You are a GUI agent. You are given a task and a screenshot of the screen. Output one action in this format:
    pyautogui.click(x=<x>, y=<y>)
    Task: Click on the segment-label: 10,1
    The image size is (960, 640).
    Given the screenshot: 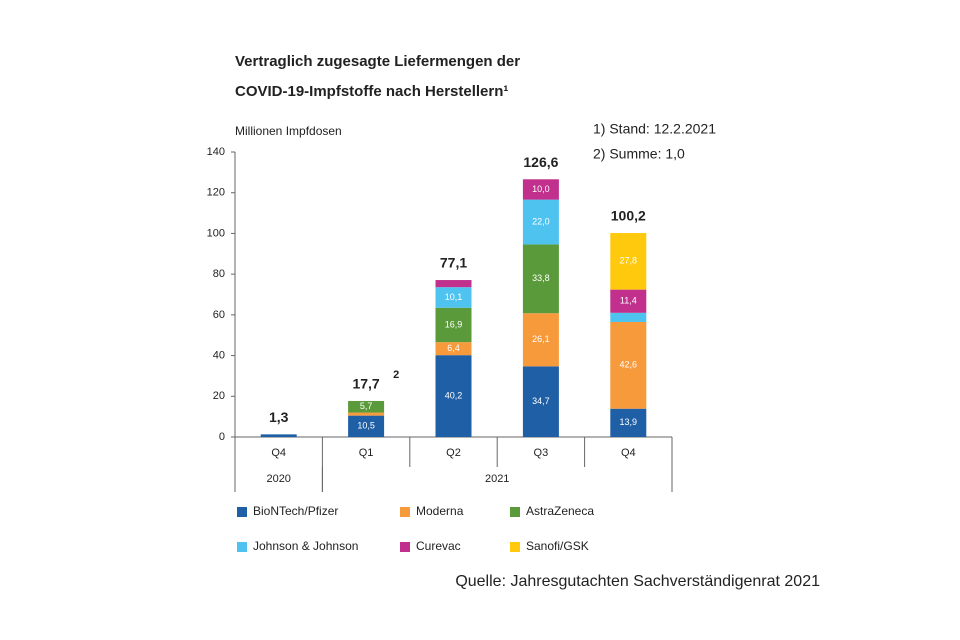 What is the action you would take?
    pyautogui.click(x=454, y=297)
    